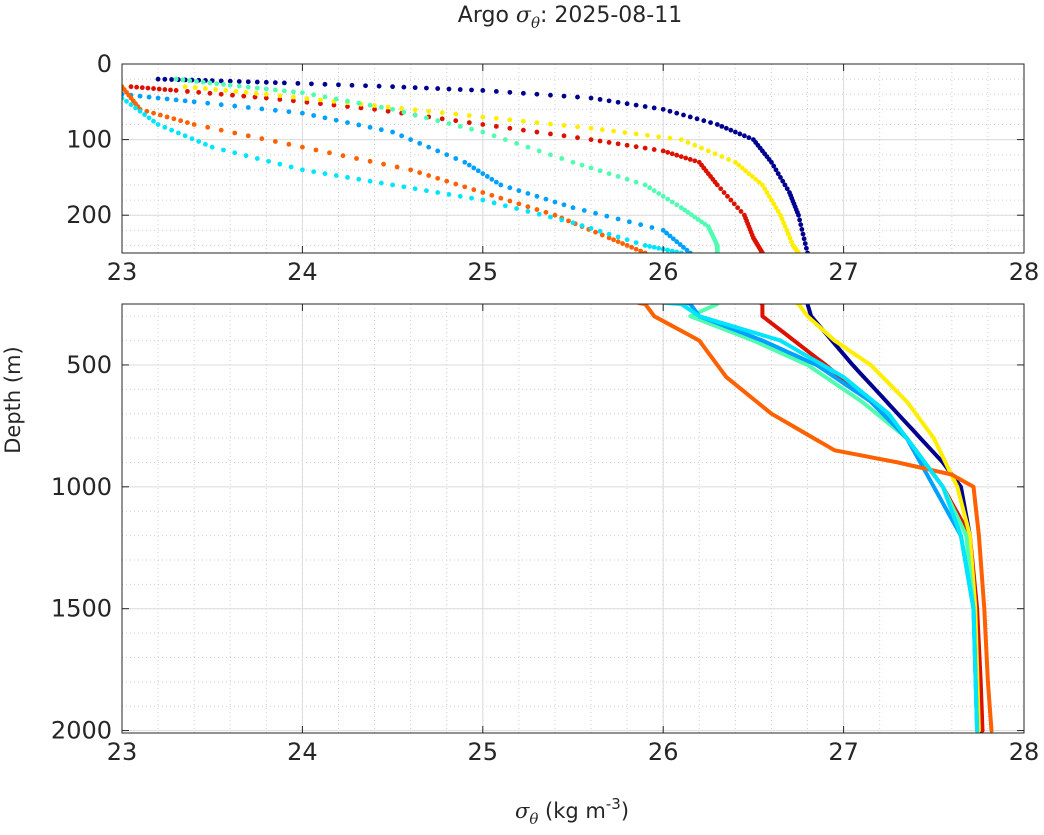 The image size is (1044, 835). What do you see at coordinates (89, 365) in the screenshot?
I see `y-tick-label: 500` at bounding box center [89, 365].